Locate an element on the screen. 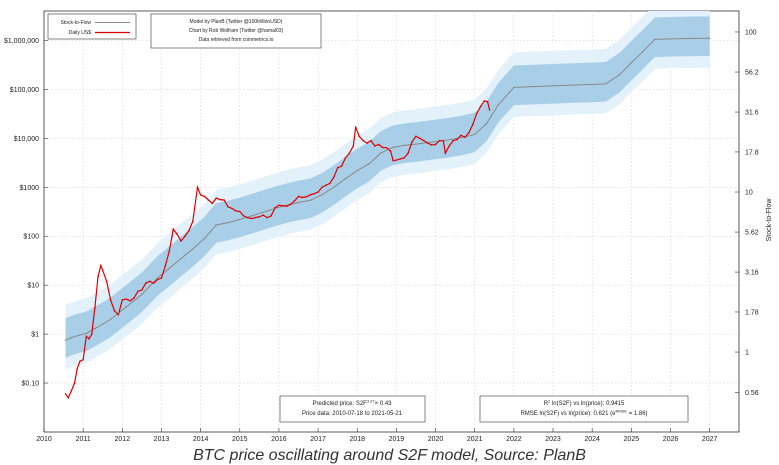  x-tick-label: 2010 is located at coordinates (44, 439).